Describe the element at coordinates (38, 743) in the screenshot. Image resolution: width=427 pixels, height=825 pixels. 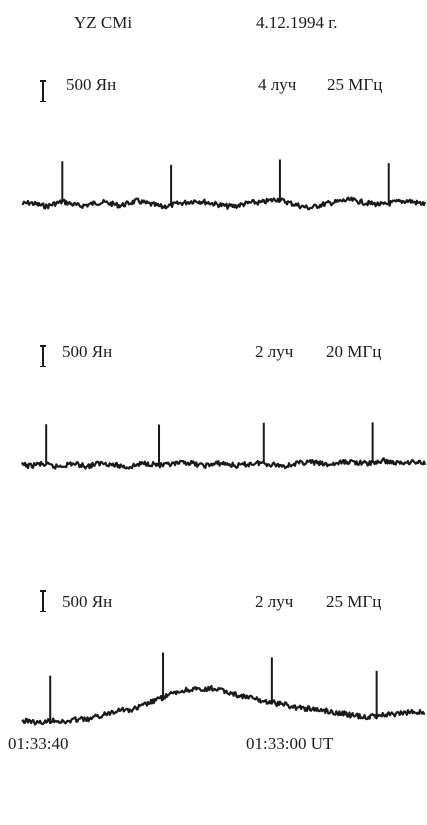
I see `time-label-start: 01:33:40` at that location.